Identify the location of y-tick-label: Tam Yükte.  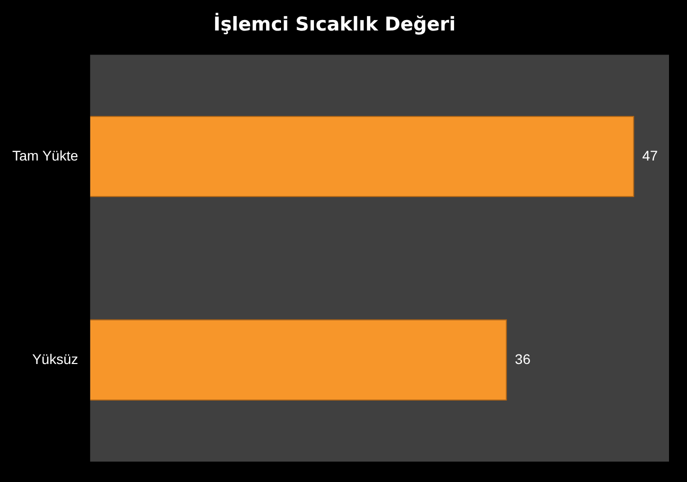
(45, 155).